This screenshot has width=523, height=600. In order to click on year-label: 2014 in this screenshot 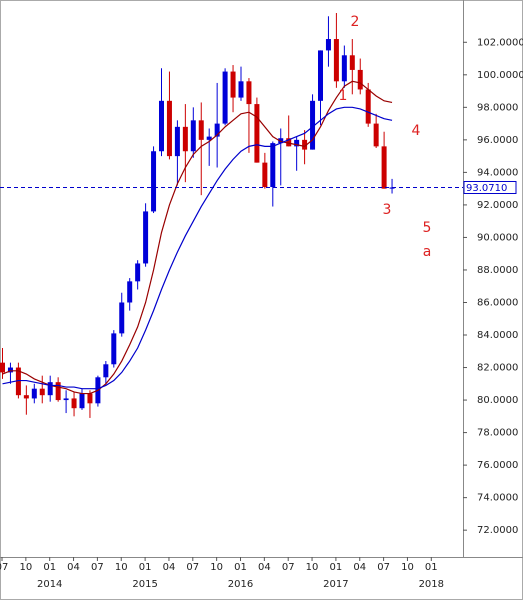, I will do `click(49, 584)`.